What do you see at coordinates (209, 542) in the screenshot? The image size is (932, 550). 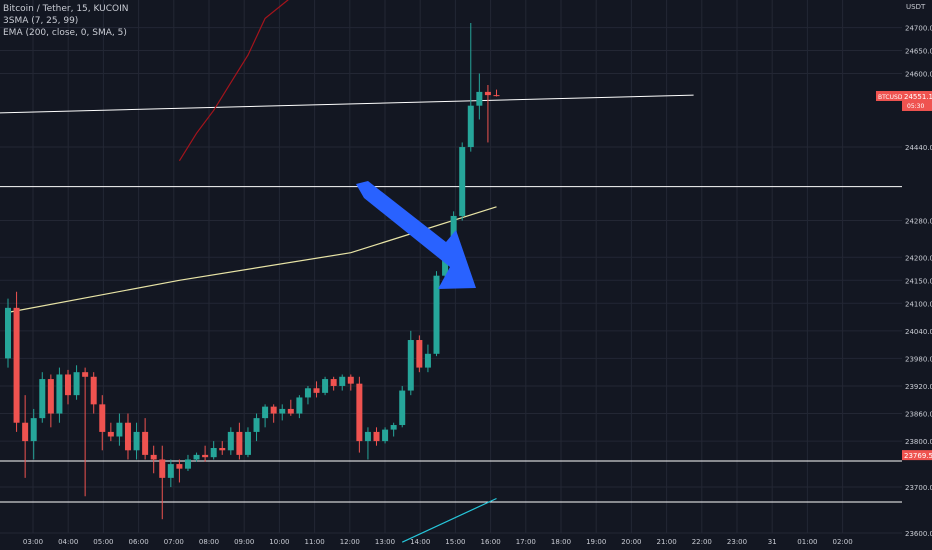 I see `x-tick-label: 08:00` at bounding box center [209, 542].